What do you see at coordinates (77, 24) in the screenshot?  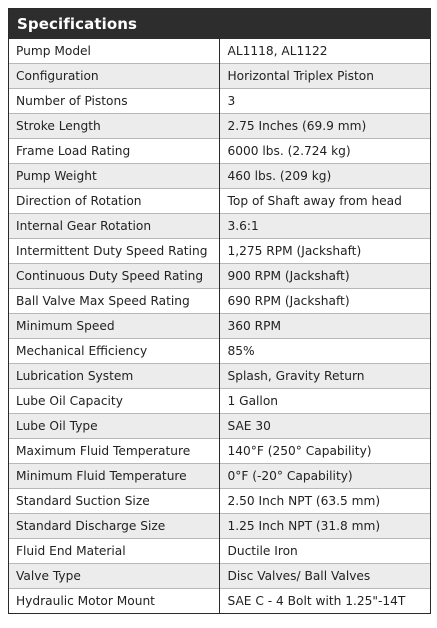 I see `specifications-title: Specifications` at bounding box center [77, 24].